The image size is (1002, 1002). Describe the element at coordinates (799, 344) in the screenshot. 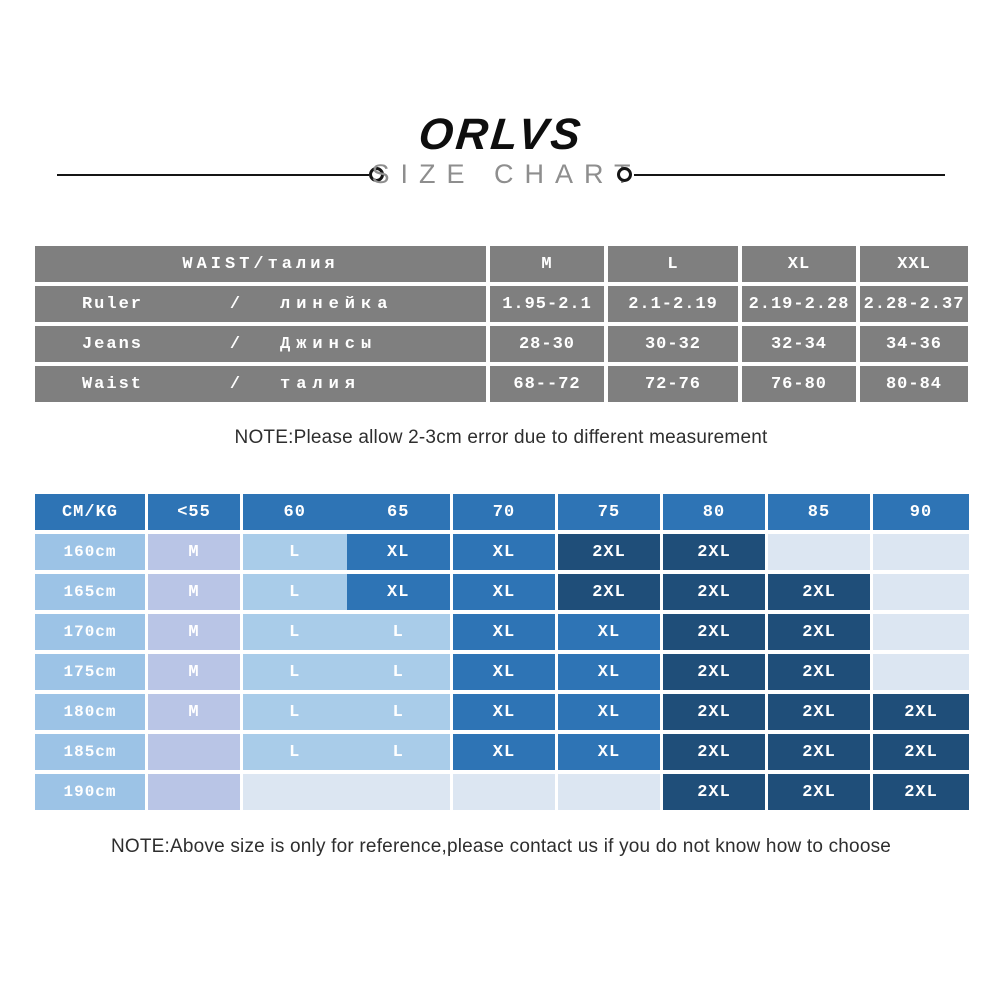

I see `waist-value-cell: 32-34` at that location.